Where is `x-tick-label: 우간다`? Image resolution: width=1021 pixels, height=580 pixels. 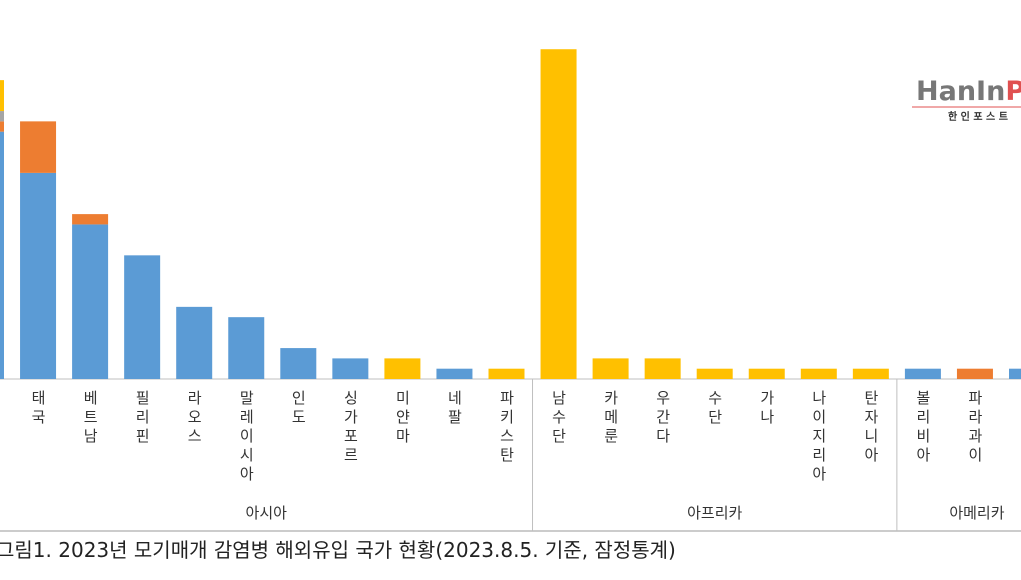
x-tick-label: 우간다 is located at coordinates (663, 418).